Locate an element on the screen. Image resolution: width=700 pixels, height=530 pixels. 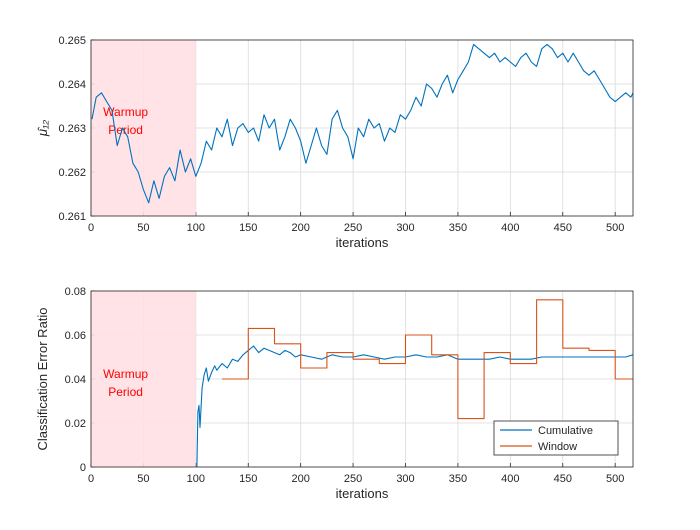
bottom-y-tick-label: 0.06 is located at coordinates (75, 336).